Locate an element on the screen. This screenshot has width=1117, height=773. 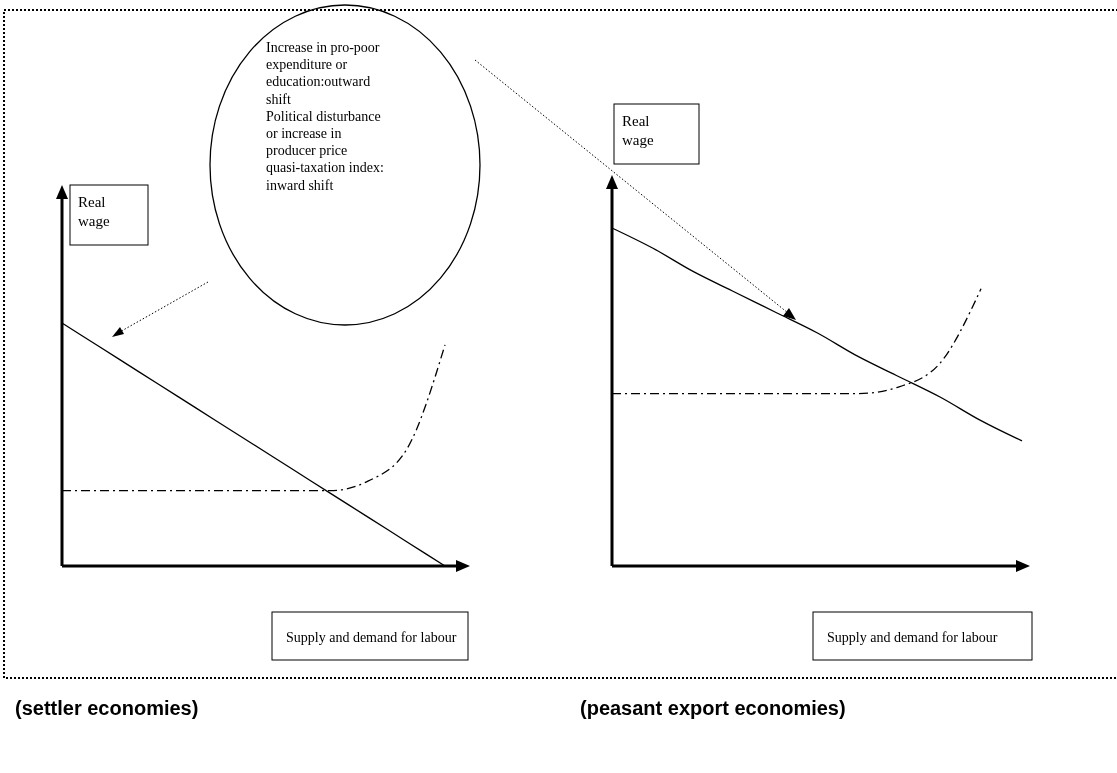
text: (settler economies) is located at coordinates (107, 708).